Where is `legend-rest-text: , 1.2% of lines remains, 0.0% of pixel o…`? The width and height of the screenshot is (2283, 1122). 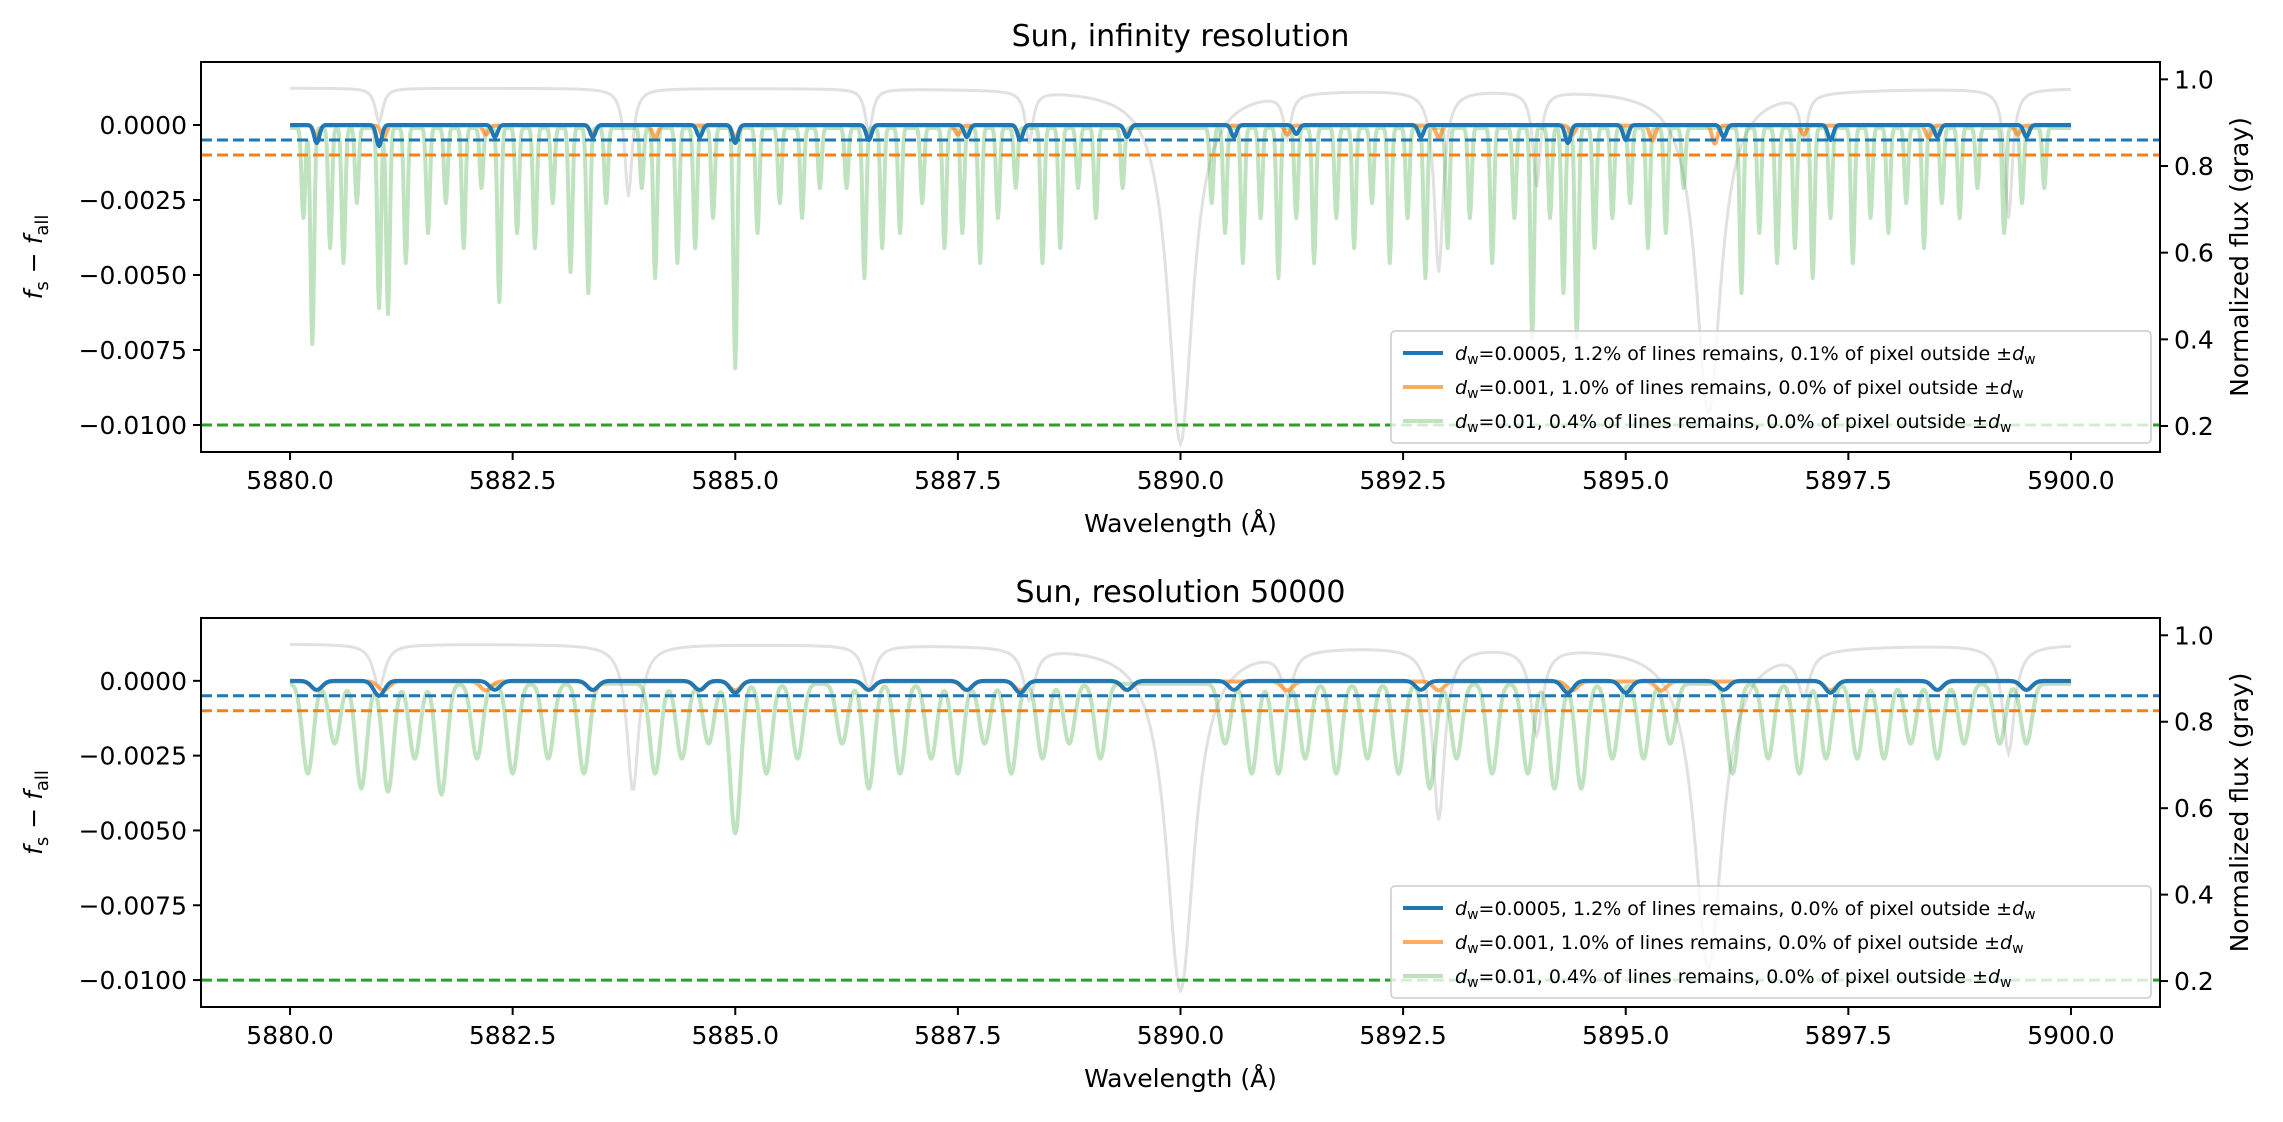
legend-rest-text: , 1.2% of lines remains, 0.0% of pixel o… is located at coordinates (1786, 909).